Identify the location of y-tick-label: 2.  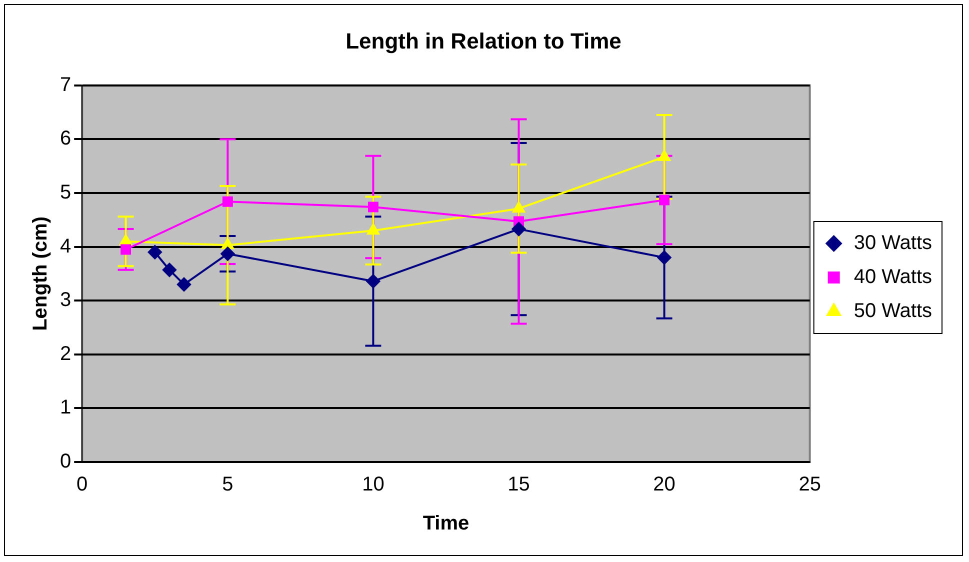
(66, 353).